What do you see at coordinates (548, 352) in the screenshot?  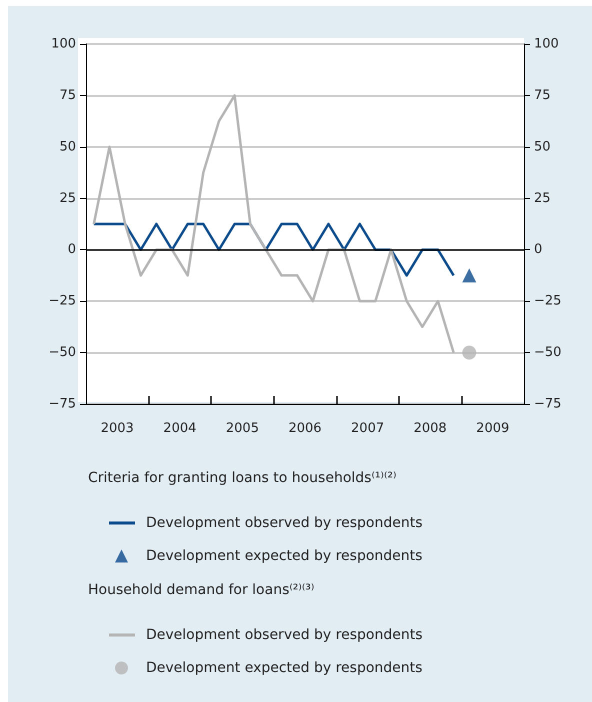 I see `y2-tick-label: −50` at bounding box center [548, 352].